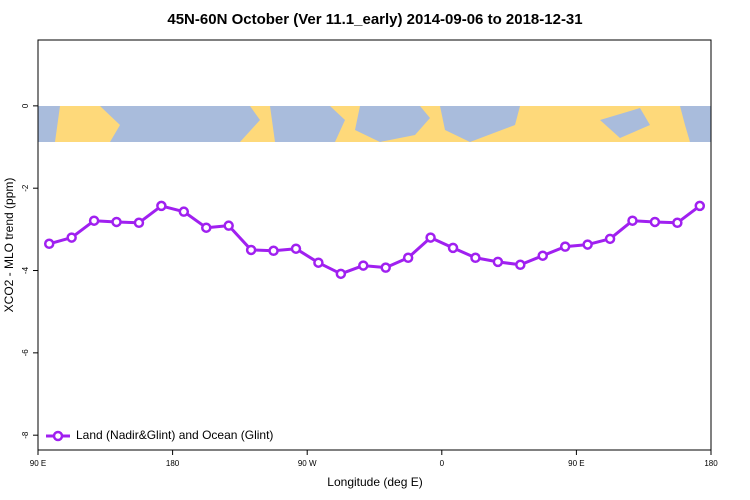  Describe the element at coordinates (58, 436) in the screenshot. I see `legend-marker` at that location.